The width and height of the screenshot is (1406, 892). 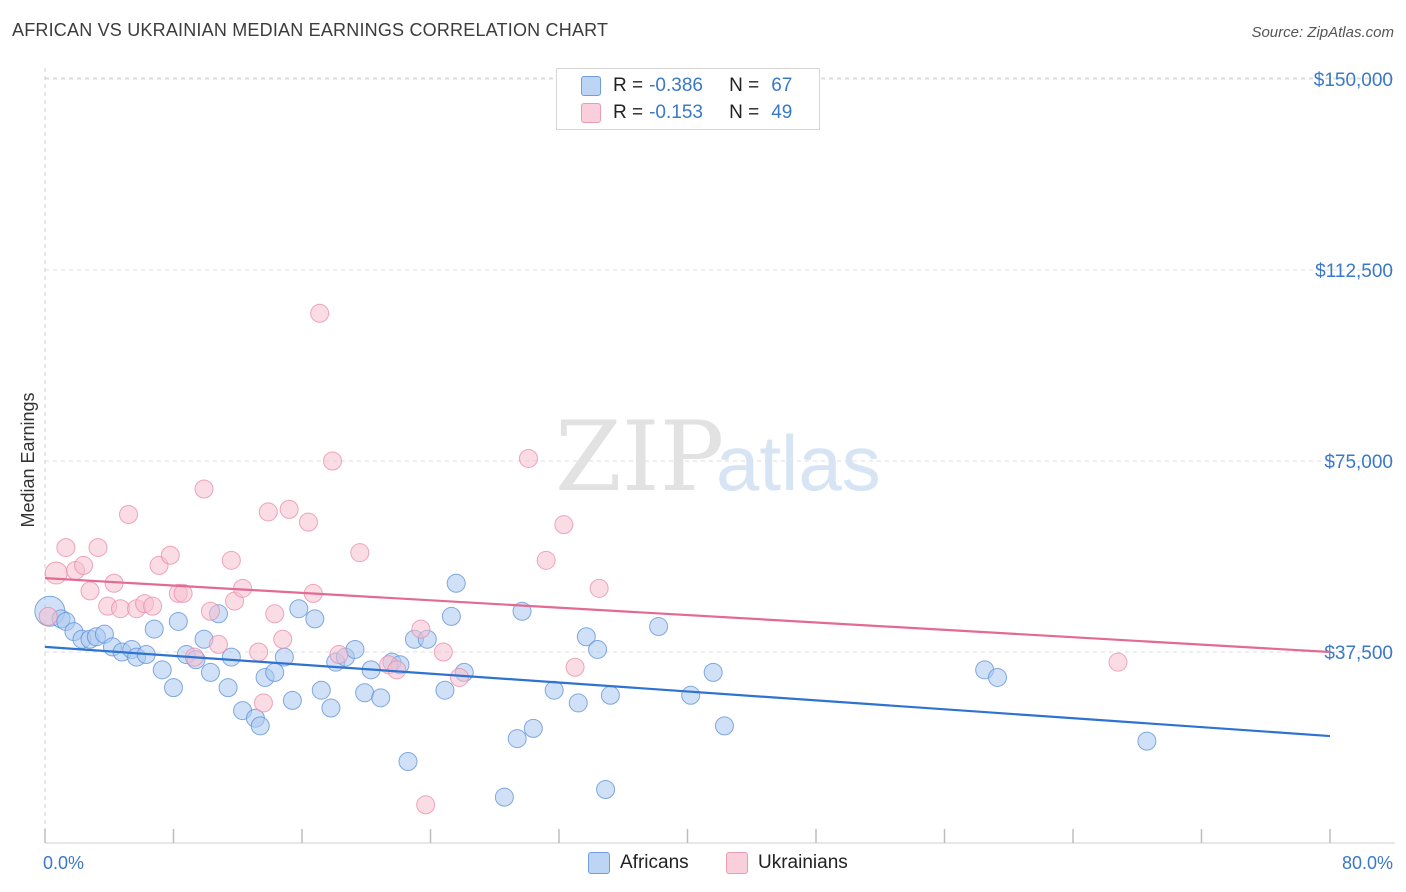 What do you see at coordinates (599, 863) in the screenshot?
I see `africans-legend-swatch` at bounding box center [599, 863].